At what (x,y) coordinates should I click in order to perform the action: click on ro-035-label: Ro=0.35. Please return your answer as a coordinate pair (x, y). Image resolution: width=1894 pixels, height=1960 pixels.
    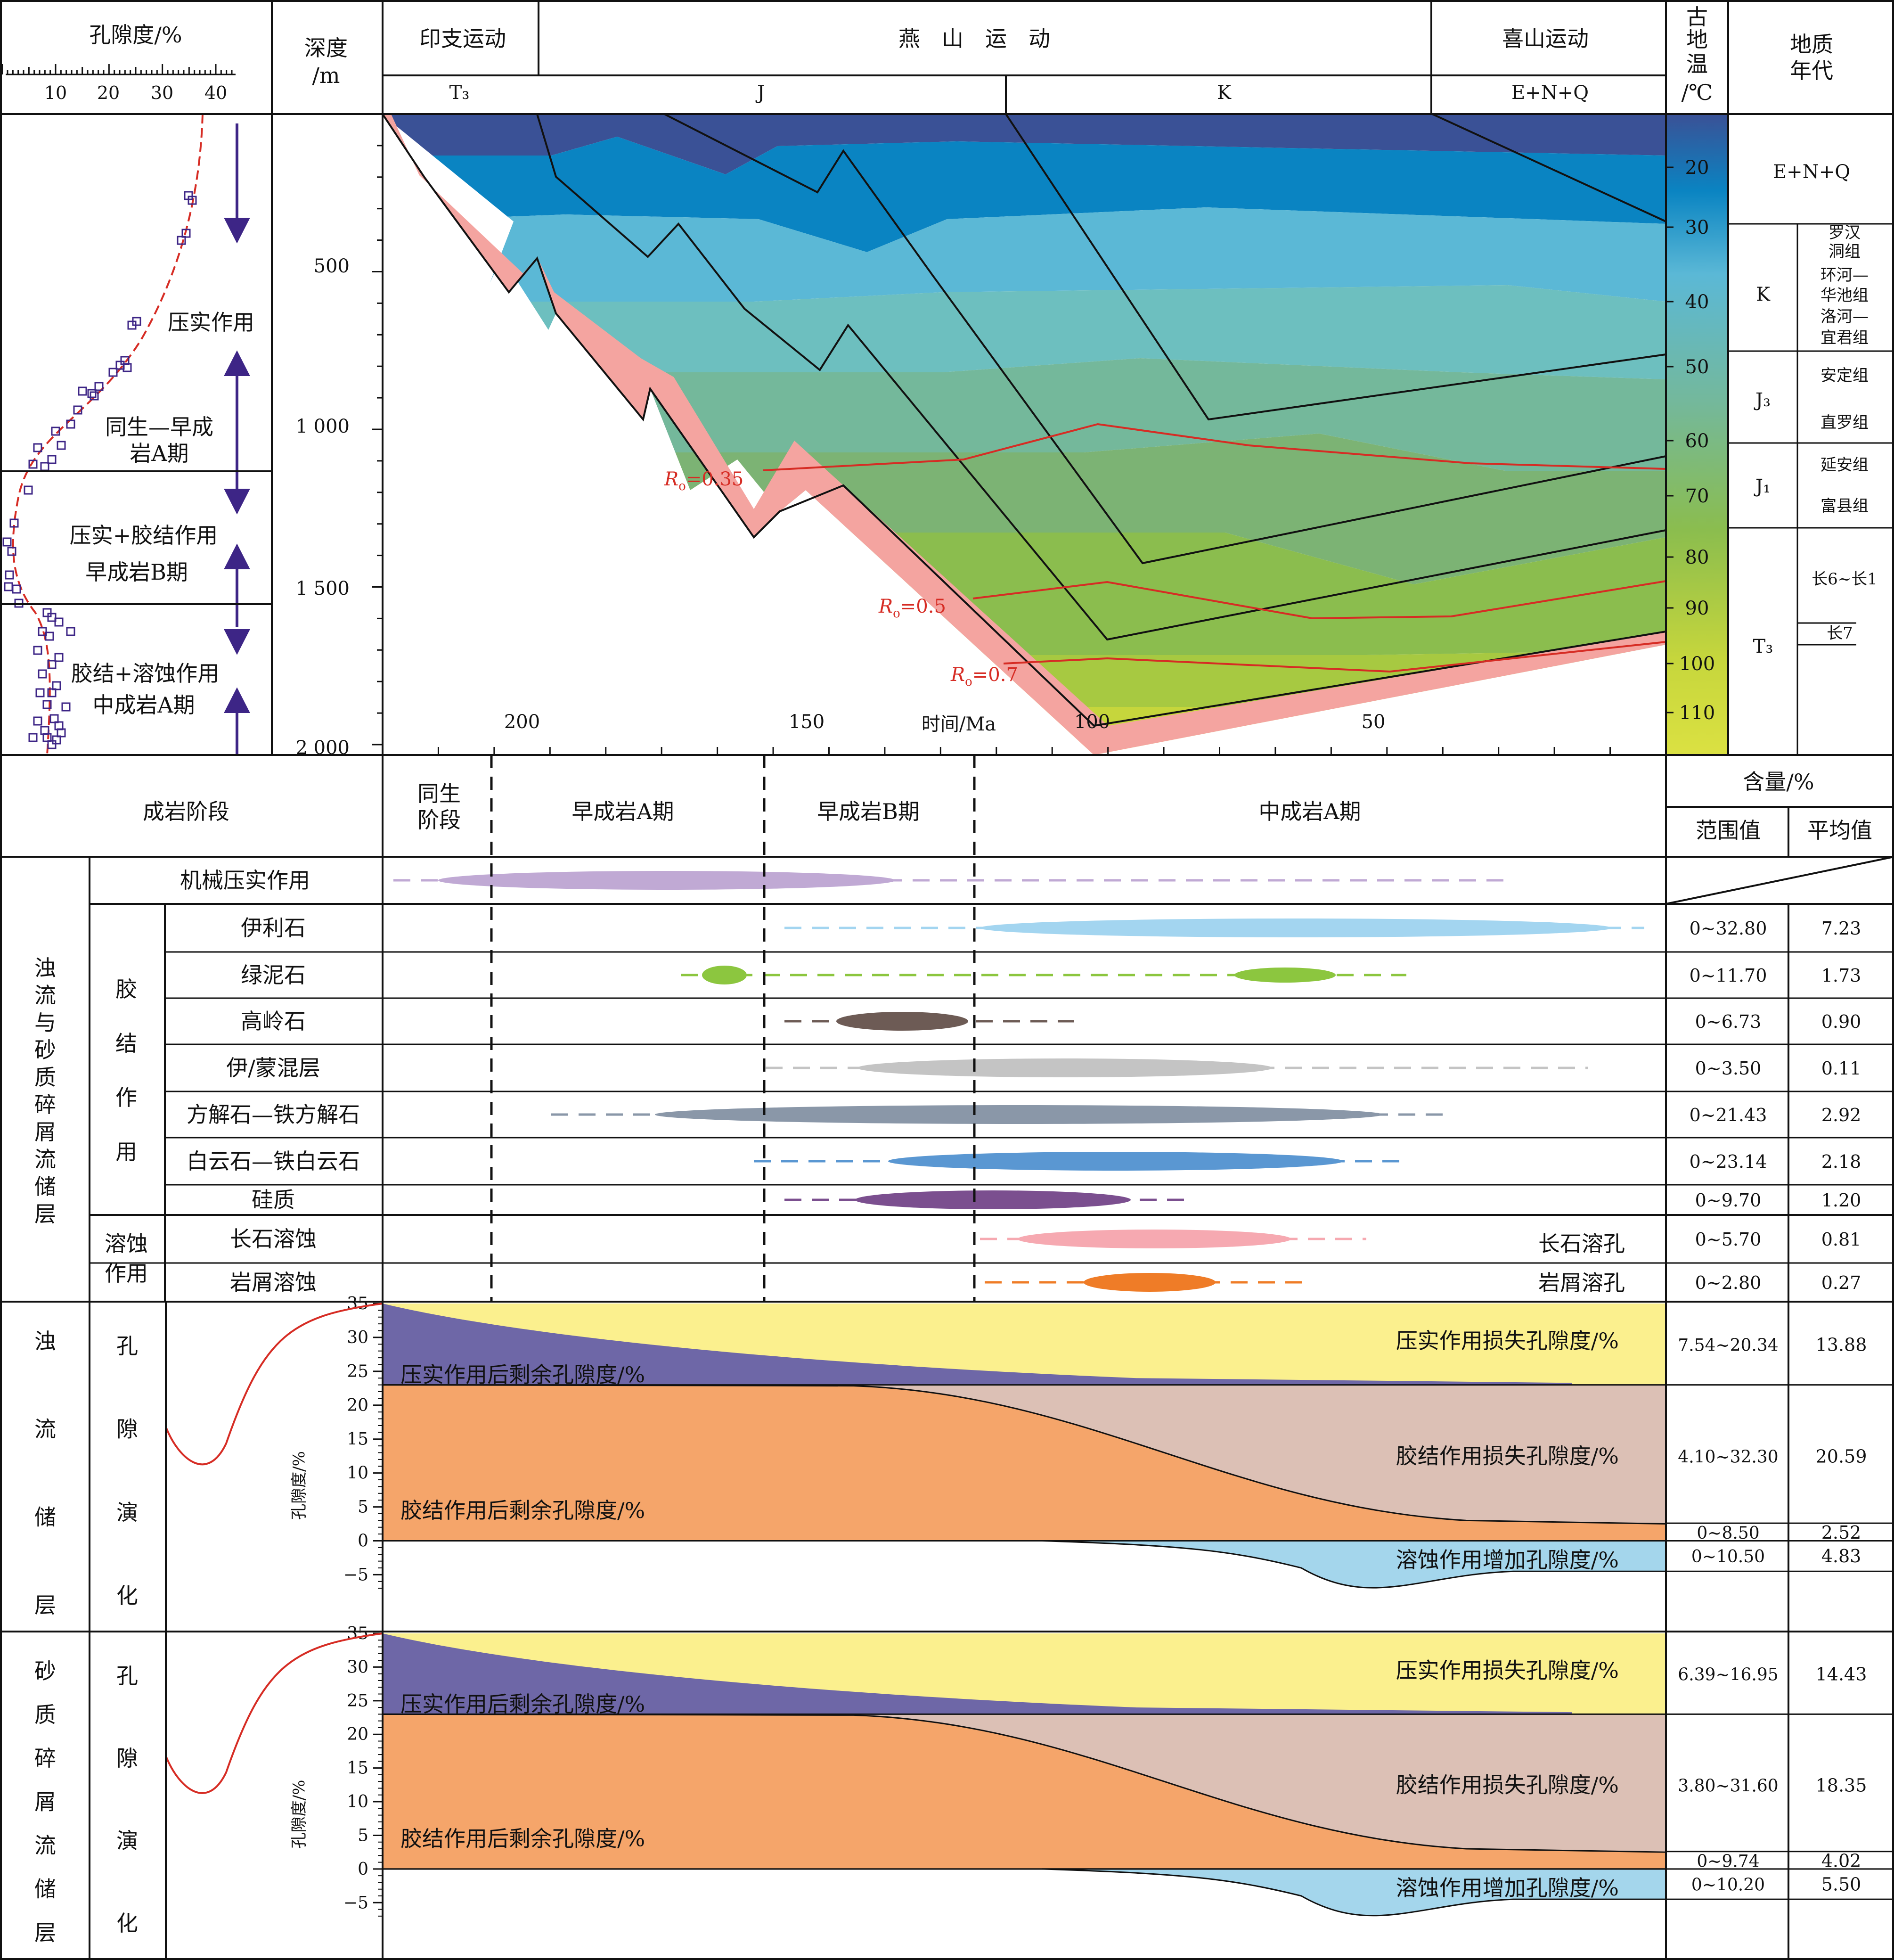
    Looking at the image, I should click on (703, 480).